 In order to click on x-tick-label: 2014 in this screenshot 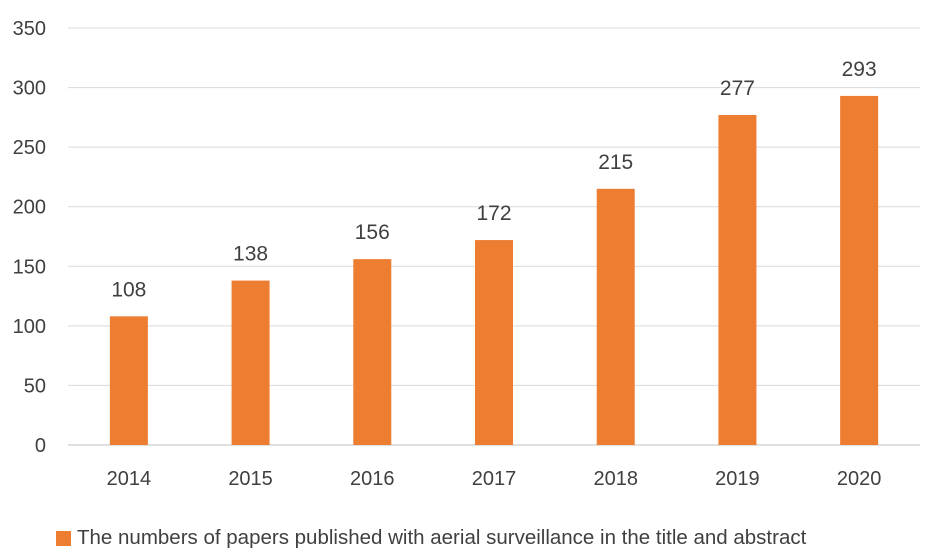, I will do `click(129, 479)`.